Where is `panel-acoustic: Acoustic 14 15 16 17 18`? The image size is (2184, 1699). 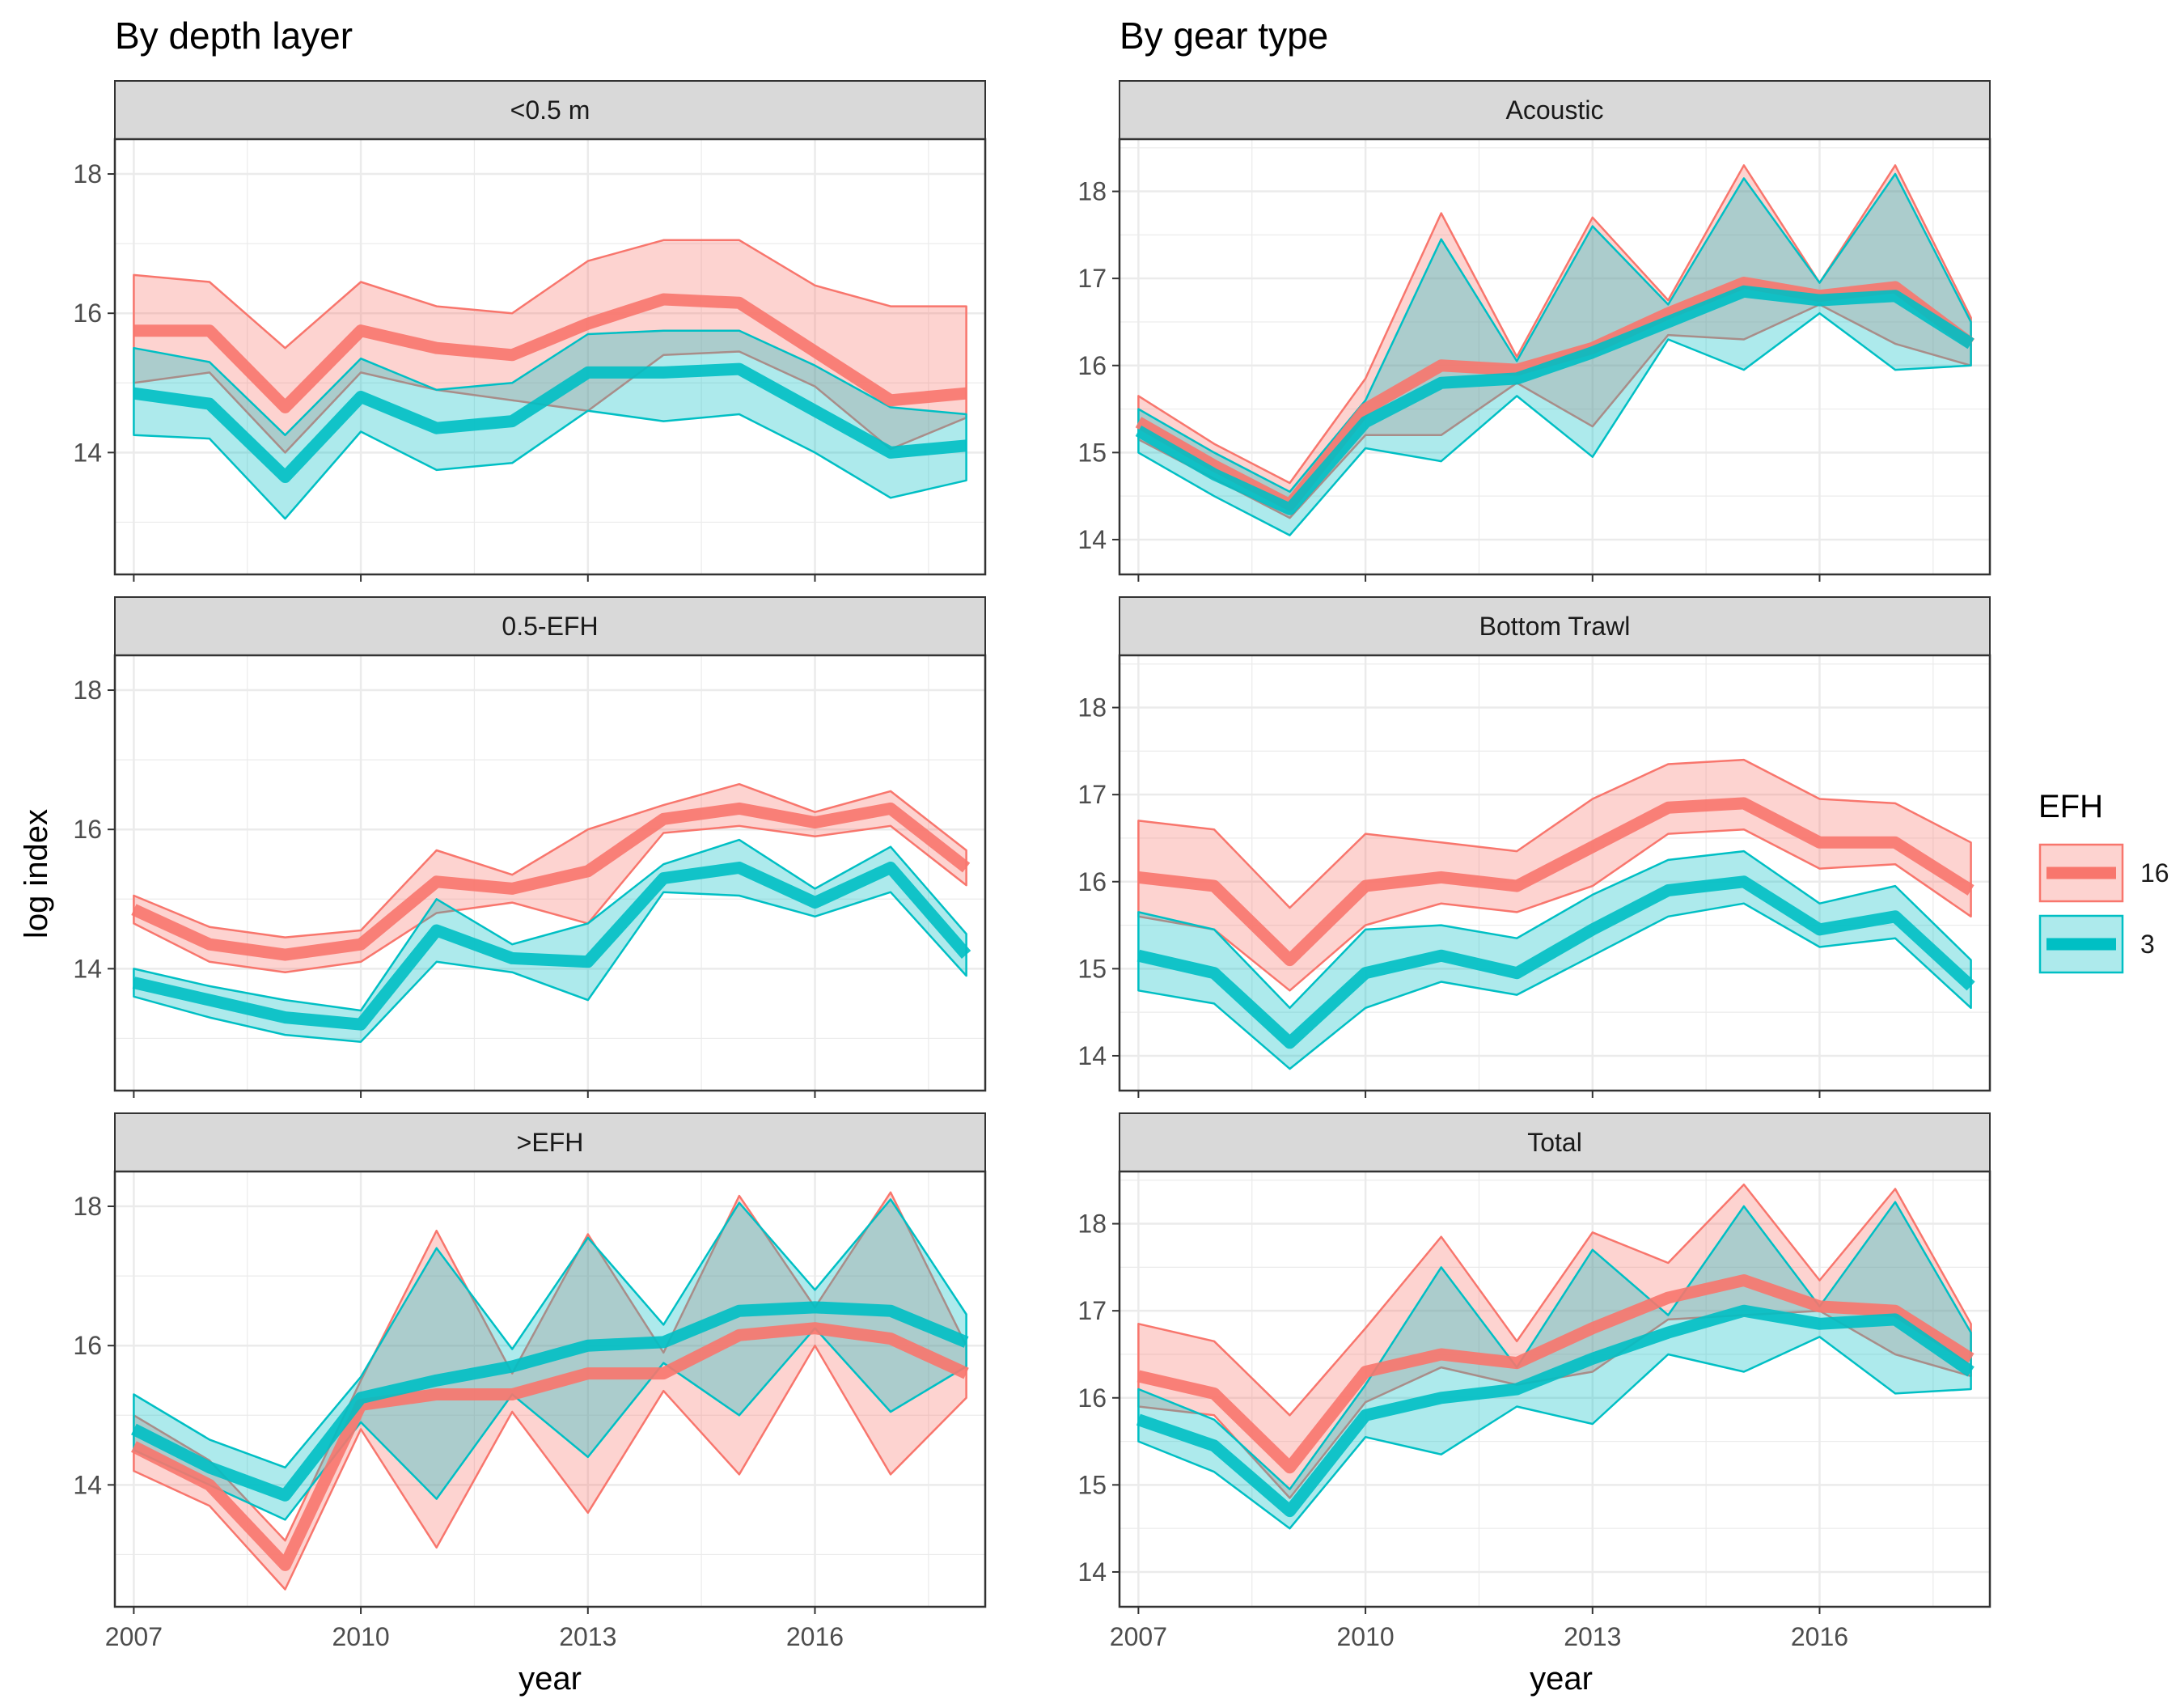 panel-acoustic: Acoustic 14 15 16 17 18 is located at coordinates (1534, 331).